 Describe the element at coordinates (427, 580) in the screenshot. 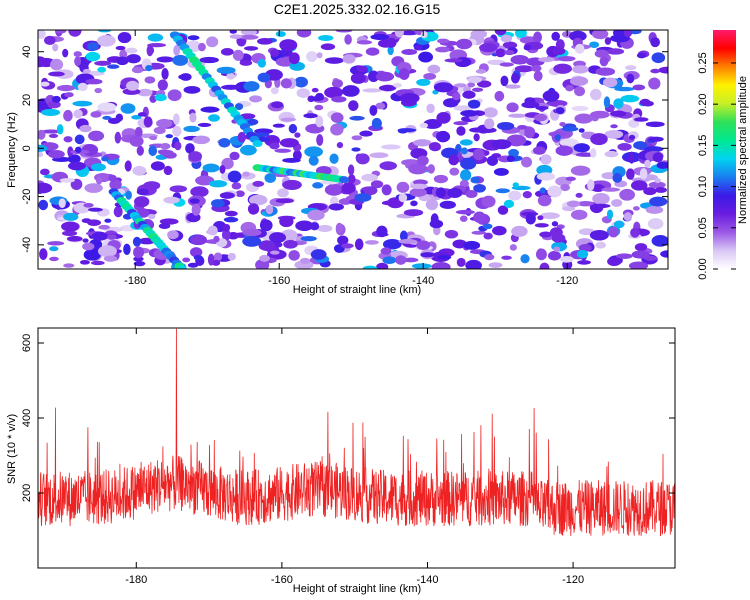

I see `snr-x-tick-label: -140` at that location.